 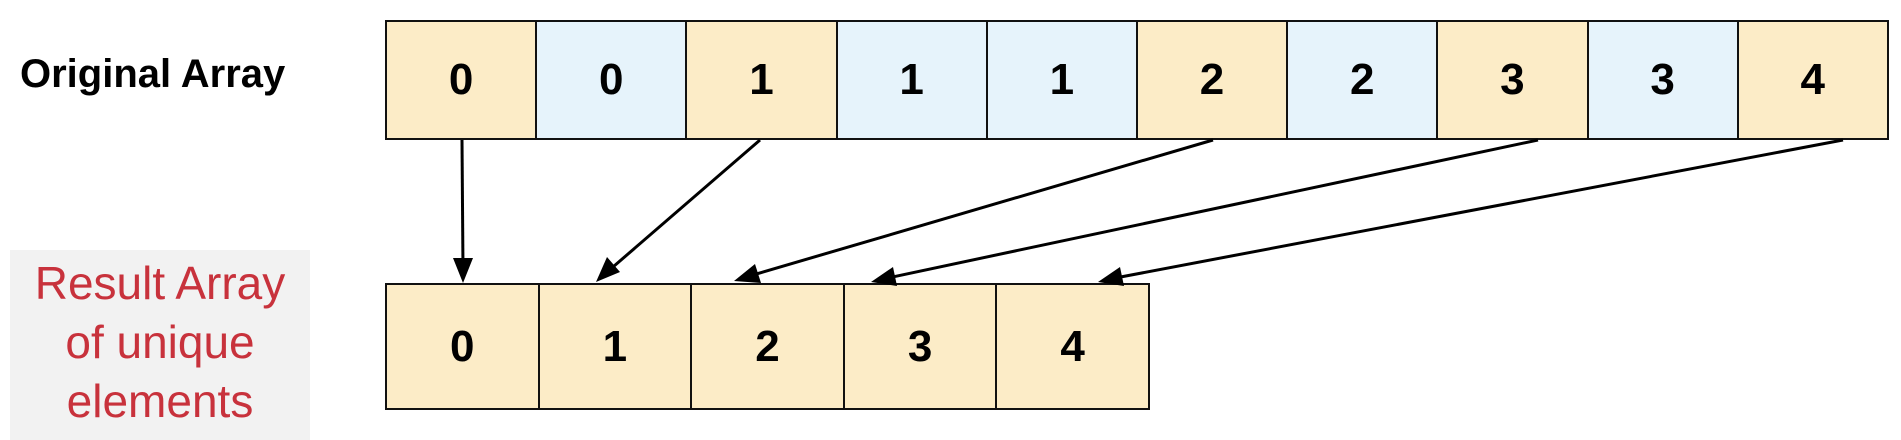 I want to click on result-label-line-1: Result Array, so click(x=160, y=283).